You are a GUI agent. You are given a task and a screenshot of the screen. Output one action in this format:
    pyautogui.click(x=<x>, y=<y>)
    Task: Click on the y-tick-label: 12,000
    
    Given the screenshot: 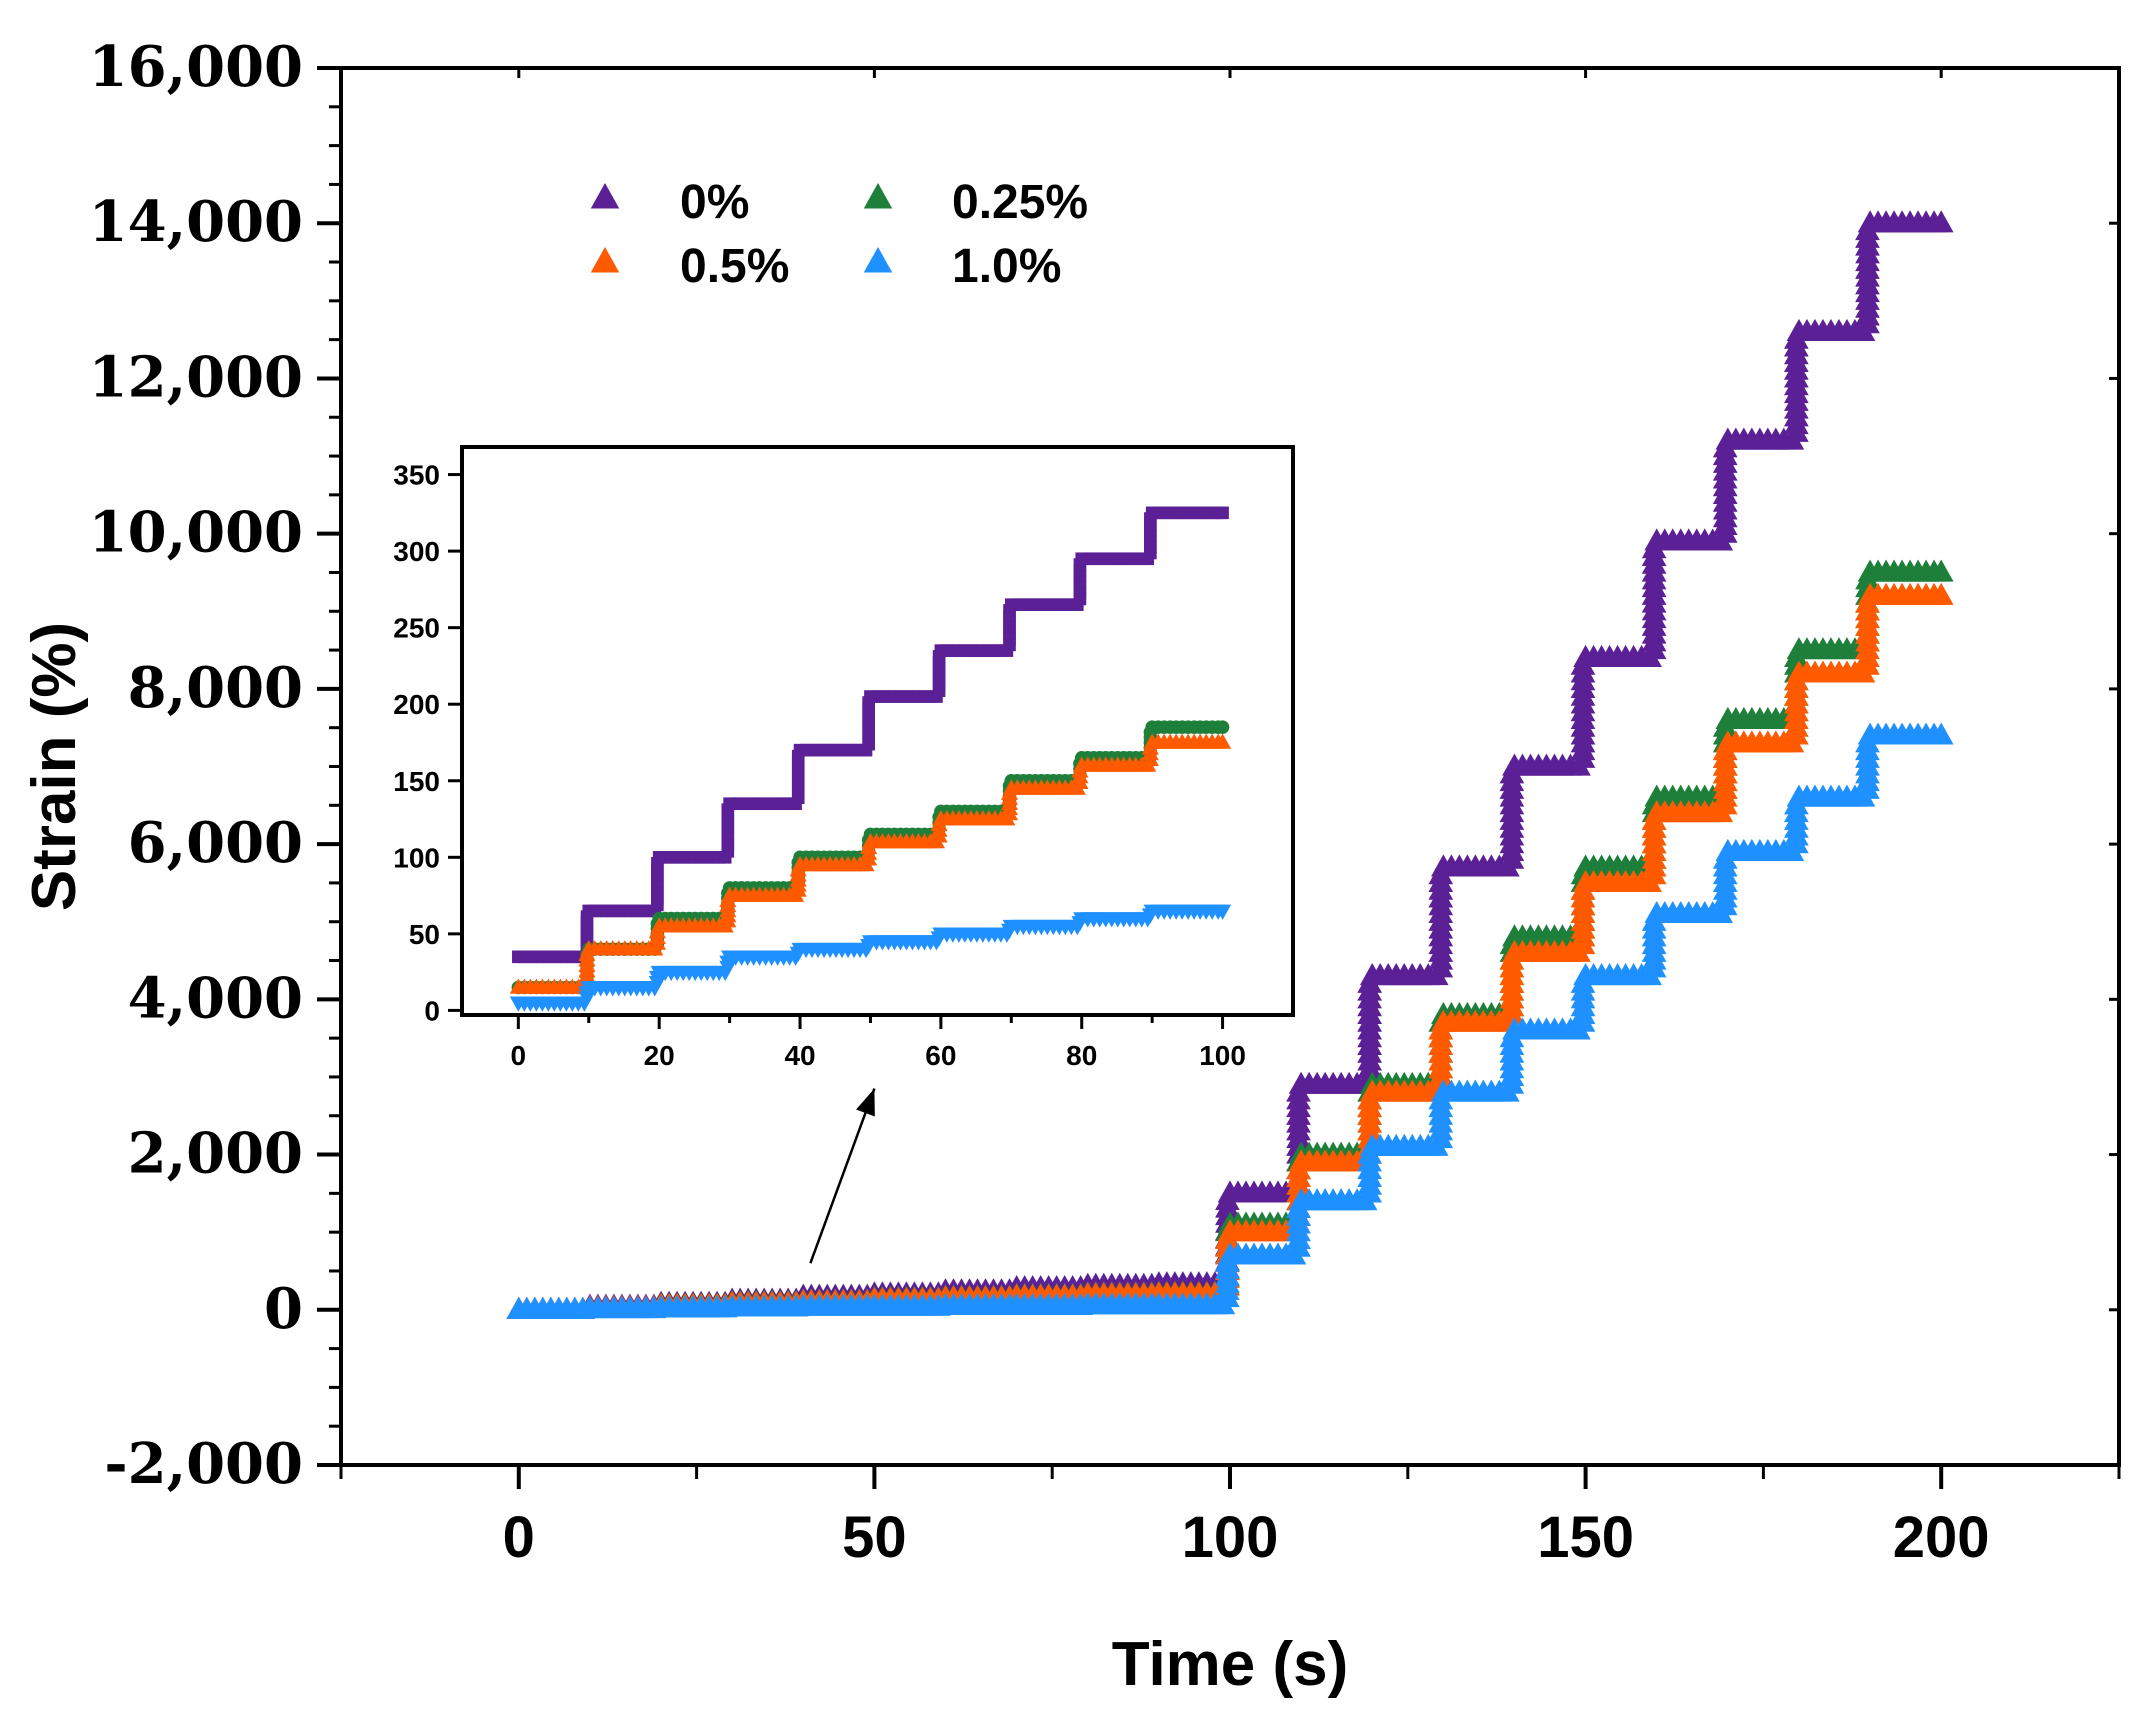 What is the action you would take?
    pyautogui.click(x=196, y=377)
    